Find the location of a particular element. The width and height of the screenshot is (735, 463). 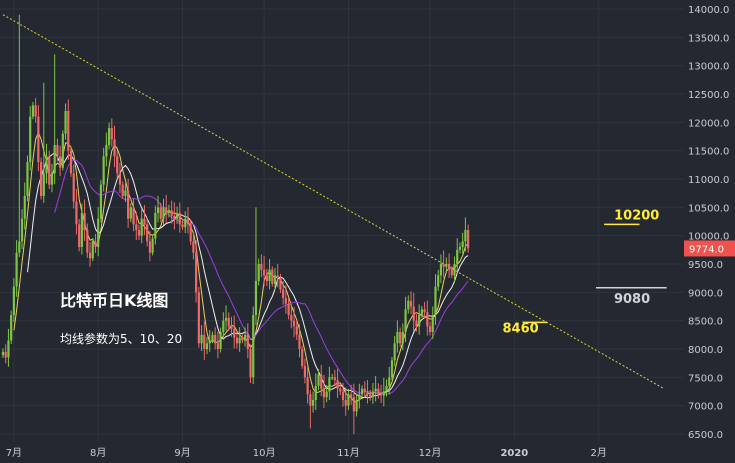

level-label-10200: 10200 is located at coordinates (636, 215).